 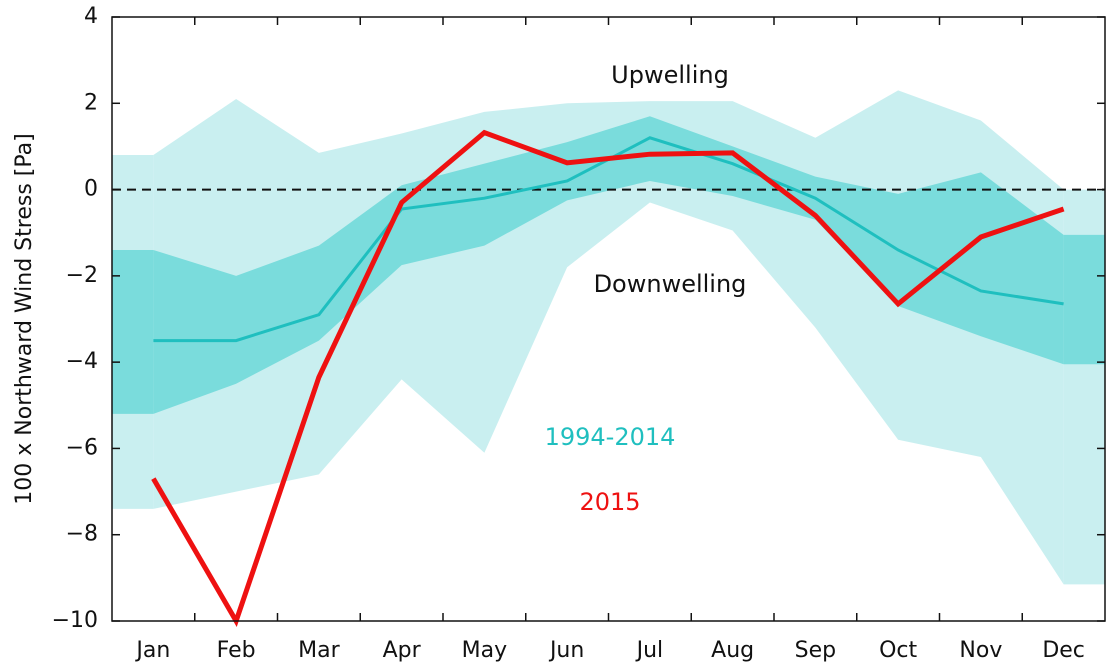 I want to click on x-tick-label: Feb, so click(x=236, y=650).